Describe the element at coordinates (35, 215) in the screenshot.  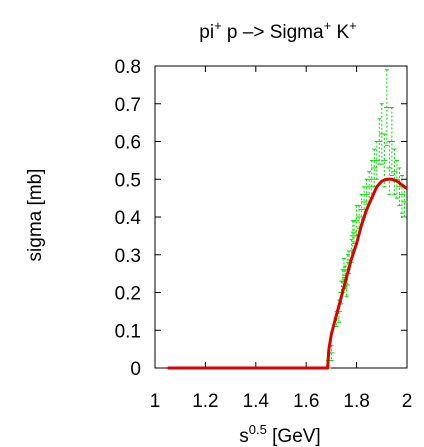
I see `y-axis-label: sigma [mb]` at that location.